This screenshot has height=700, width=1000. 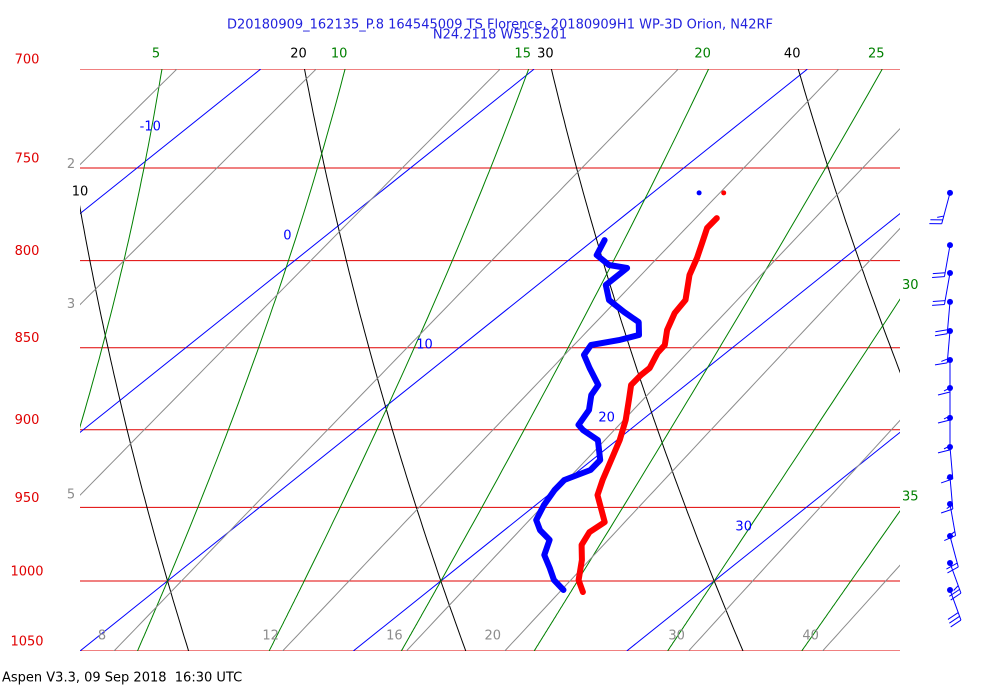 What do you see at coordinates (156, 54) in the screenshot?
I see `moist-adiabat-label: 5` at bounding box center [156, 54].